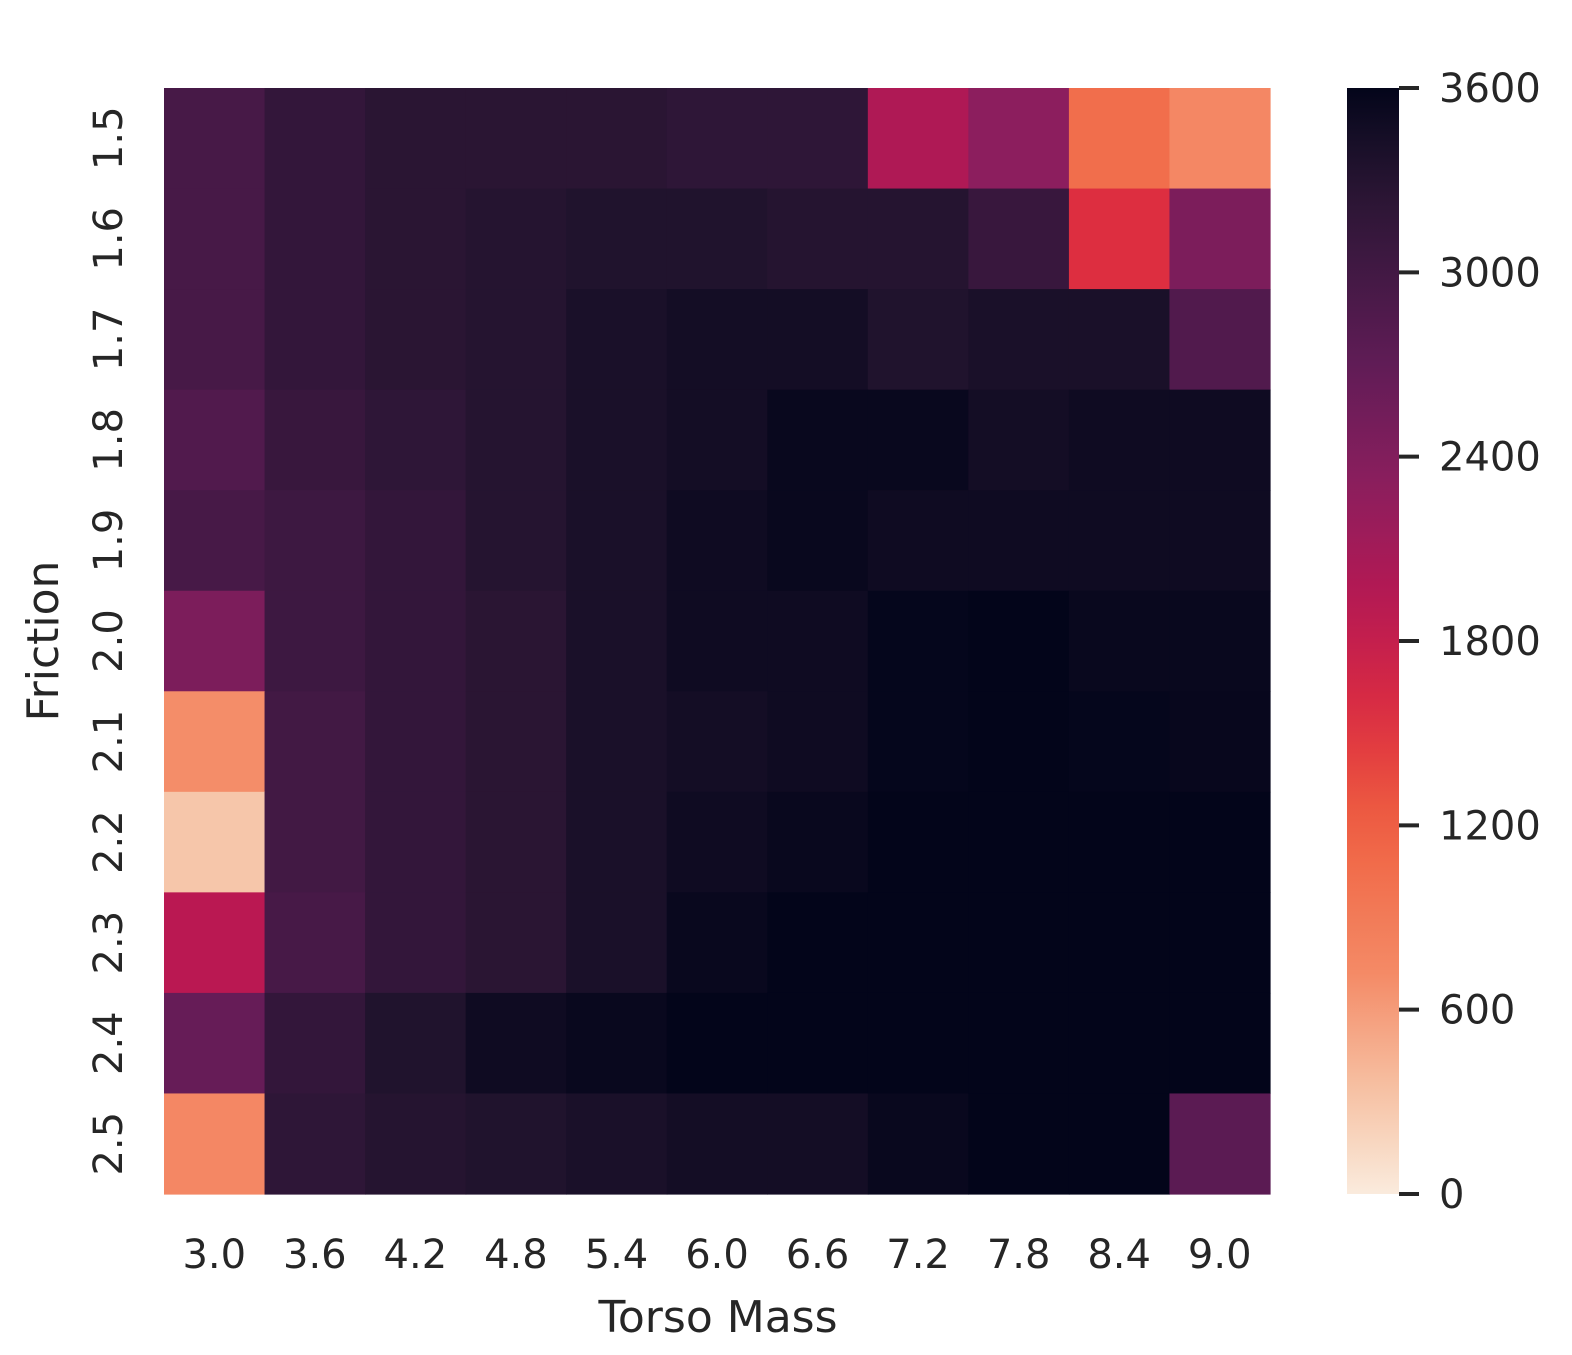 Image resolution: width=1572 pixels, height=1355 pixels. What do you see at coordinates (109, 842) in the screenshot?
I see `y-tick-label: 2.2` at bounding box center [109, 842].